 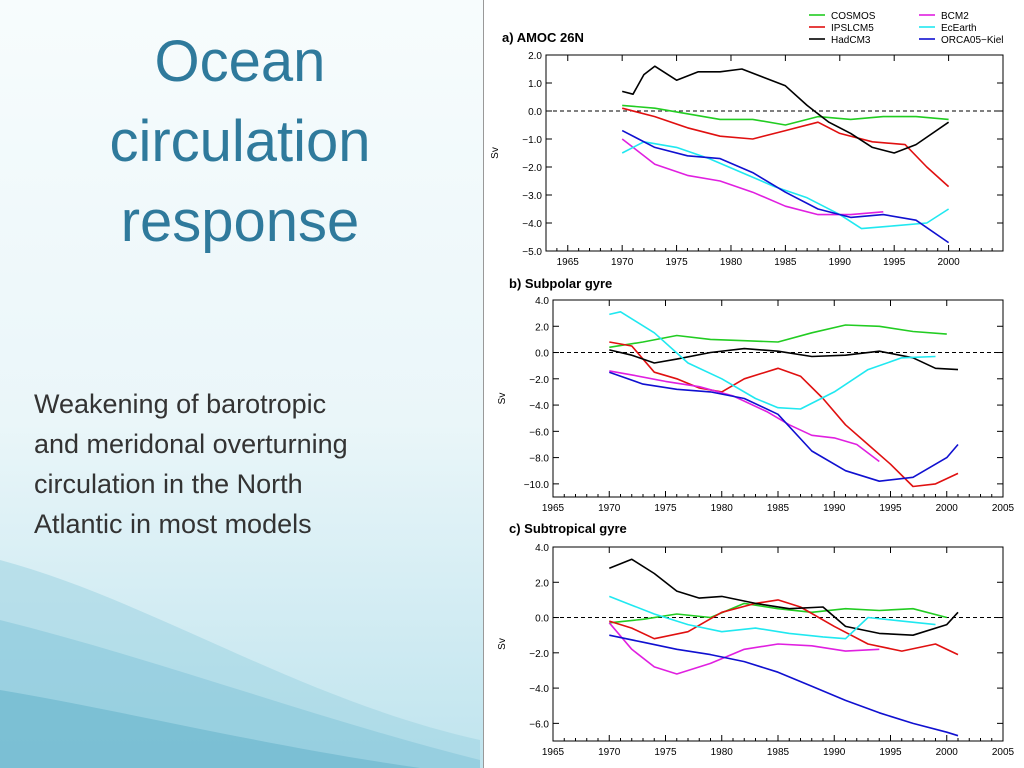 What do you see at coordinates (240, 221) in the screenshot?
I see `title-line: response` at bounding box center [240, 221].